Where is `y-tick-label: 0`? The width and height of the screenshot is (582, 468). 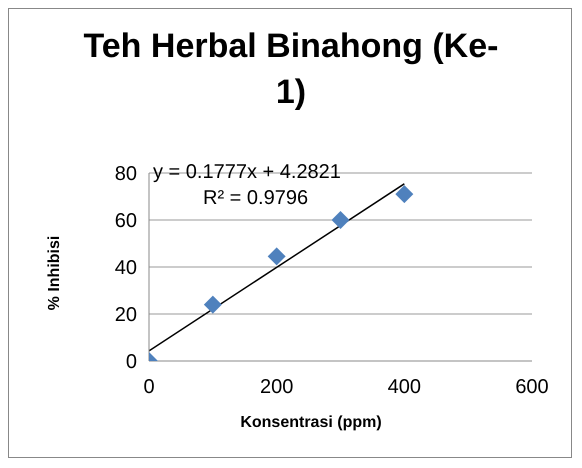 y-tick-label: 0 is located at coordinates (131, 362).